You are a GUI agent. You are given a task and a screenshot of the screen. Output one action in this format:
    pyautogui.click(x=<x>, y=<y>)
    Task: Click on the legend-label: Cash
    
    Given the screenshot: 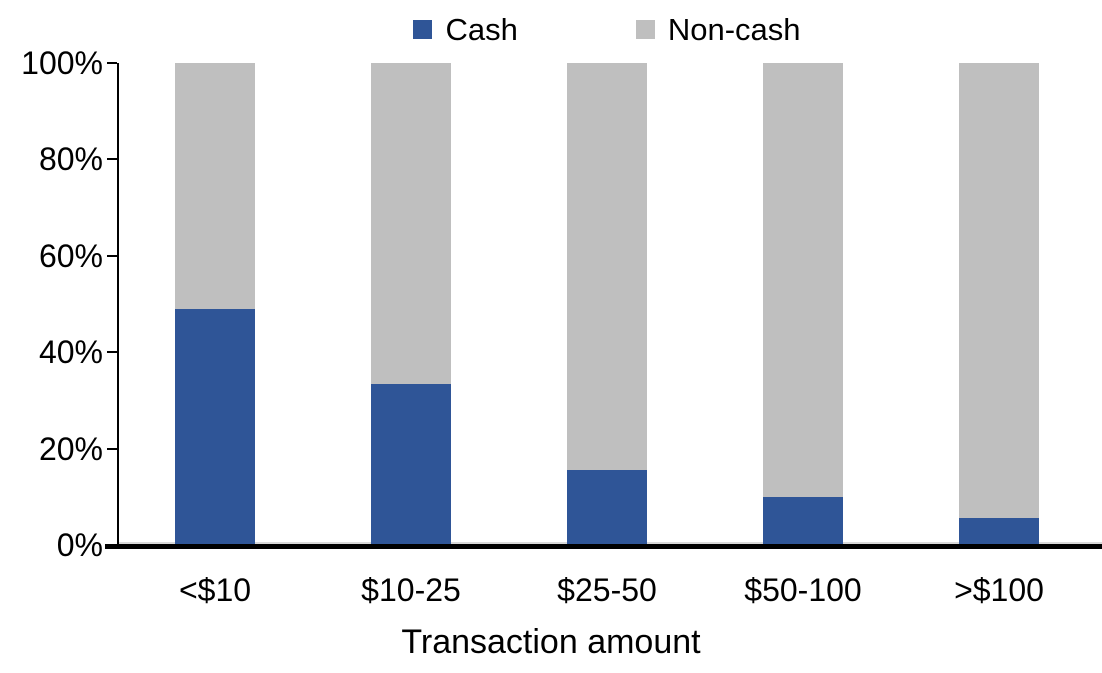 What is the action you would take?
    pyautogui.click(x=481, y=29)
    